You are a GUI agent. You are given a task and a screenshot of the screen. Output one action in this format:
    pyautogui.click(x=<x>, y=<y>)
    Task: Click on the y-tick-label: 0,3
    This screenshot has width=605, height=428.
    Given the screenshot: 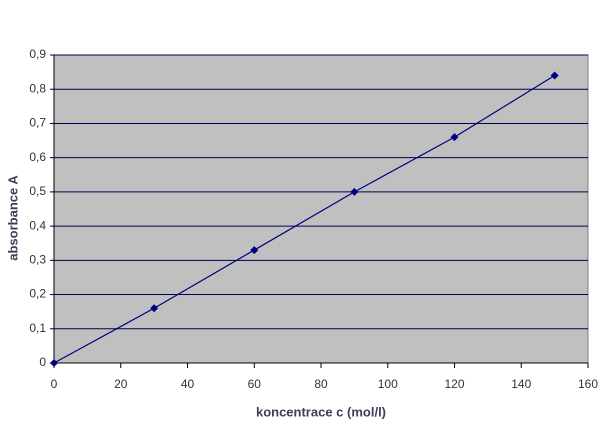 What is the action you would take?
    pyautogui.click(x=37, y=260)
    